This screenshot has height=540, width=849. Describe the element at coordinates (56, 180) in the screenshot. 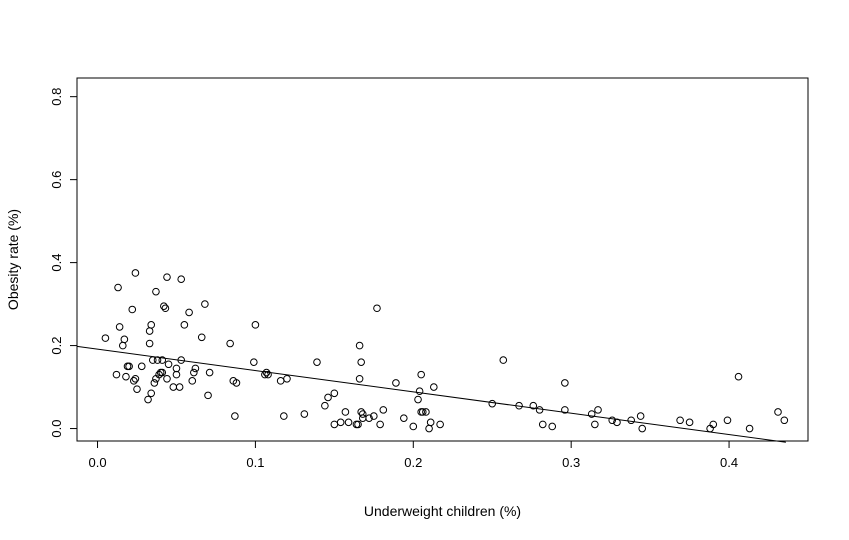

I see `y-tick-label: 0.6` at that location.